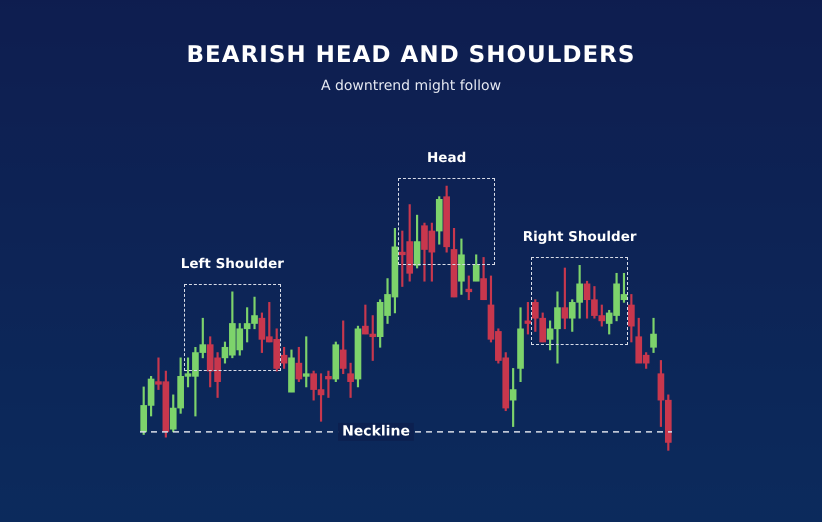 The width and height of the screenshot is (822, 522). I want to click on ref-line-label: Neckline, so click(376, 432).